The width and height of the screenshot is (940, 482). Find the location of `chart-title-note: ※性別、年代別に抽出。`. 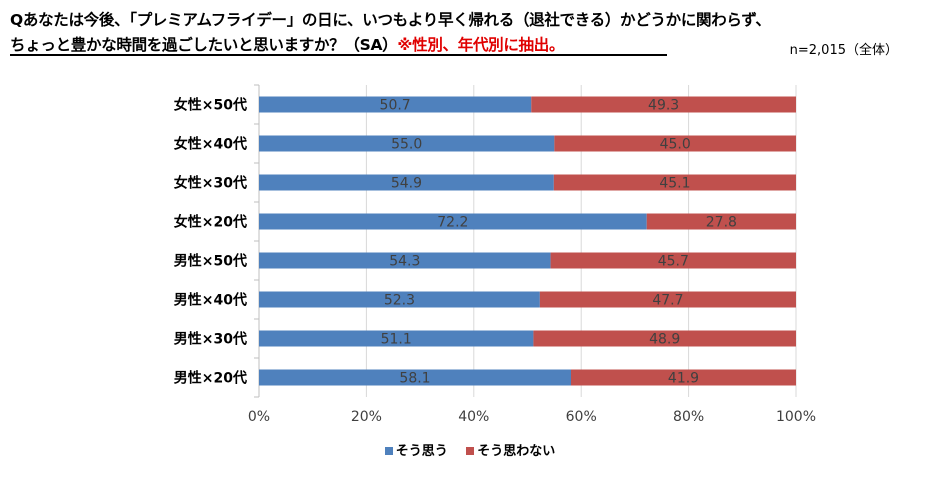

chart-title-note: ※性別、年代別に抽出。 is located at coordinates (481, 45).